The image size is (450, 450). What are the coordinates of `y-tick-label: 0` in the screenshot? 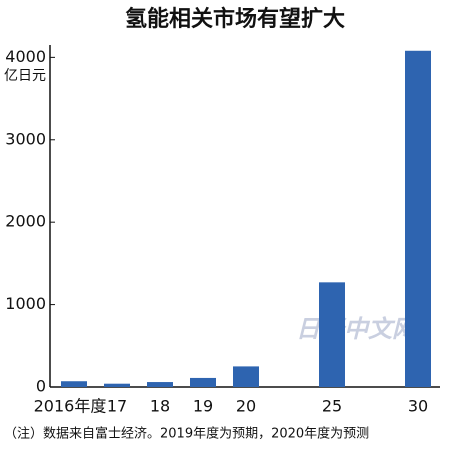 It's located at (41, 386).